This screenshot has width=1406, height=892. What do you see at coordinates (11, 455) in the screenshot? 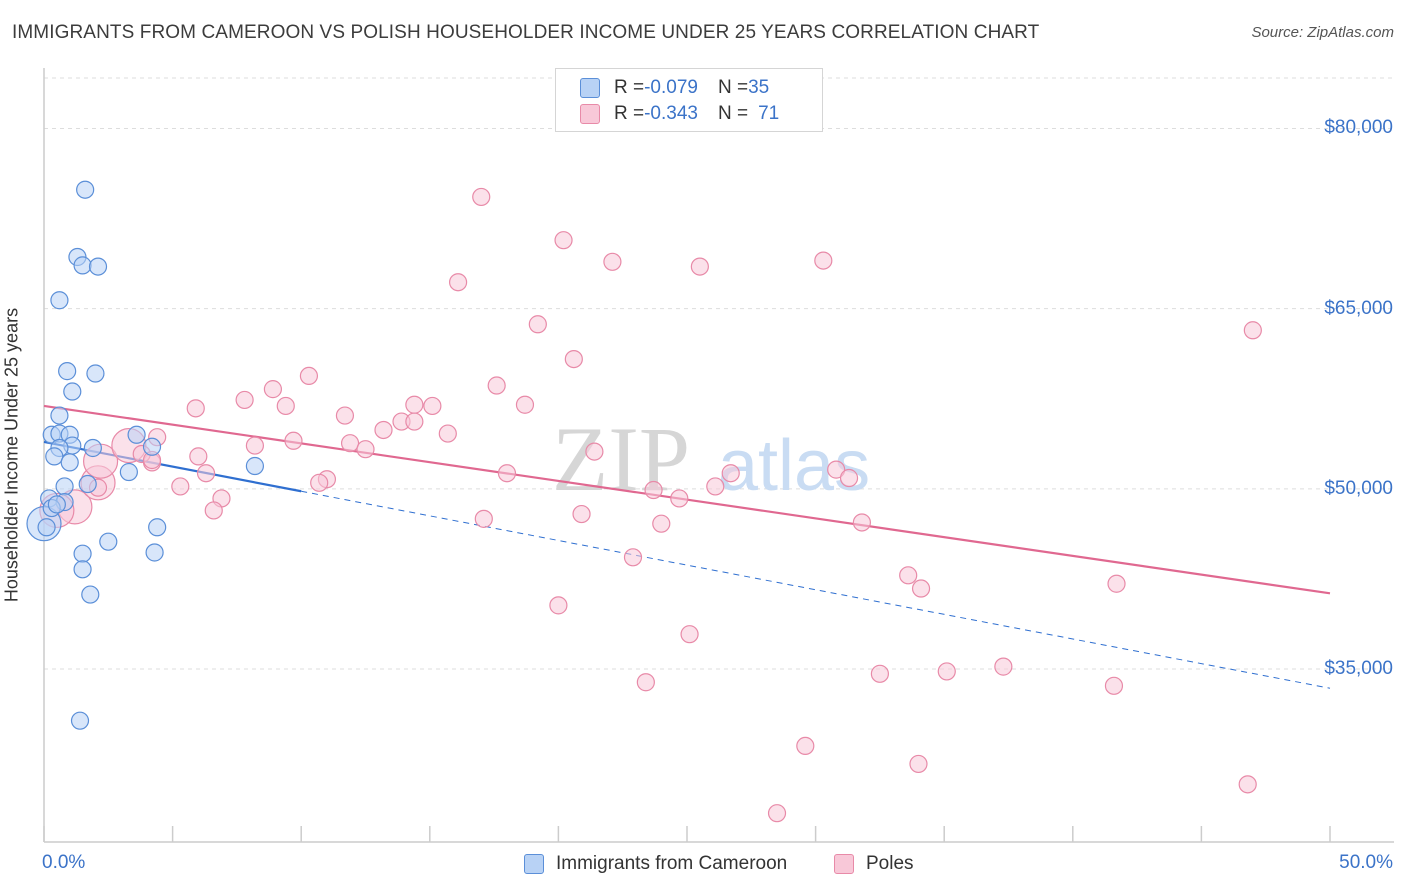
I see `y-axis-label: Householder Income Under 25 years` at bounding box center [11, 455].